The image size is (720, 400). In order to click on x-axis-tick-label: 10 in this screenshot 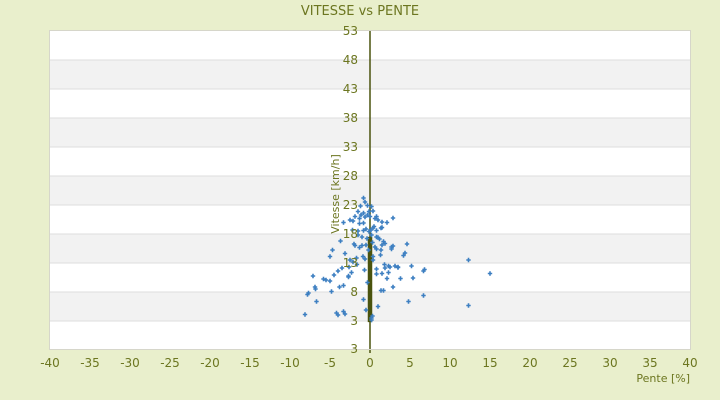, I will do `click(450, 363)`.